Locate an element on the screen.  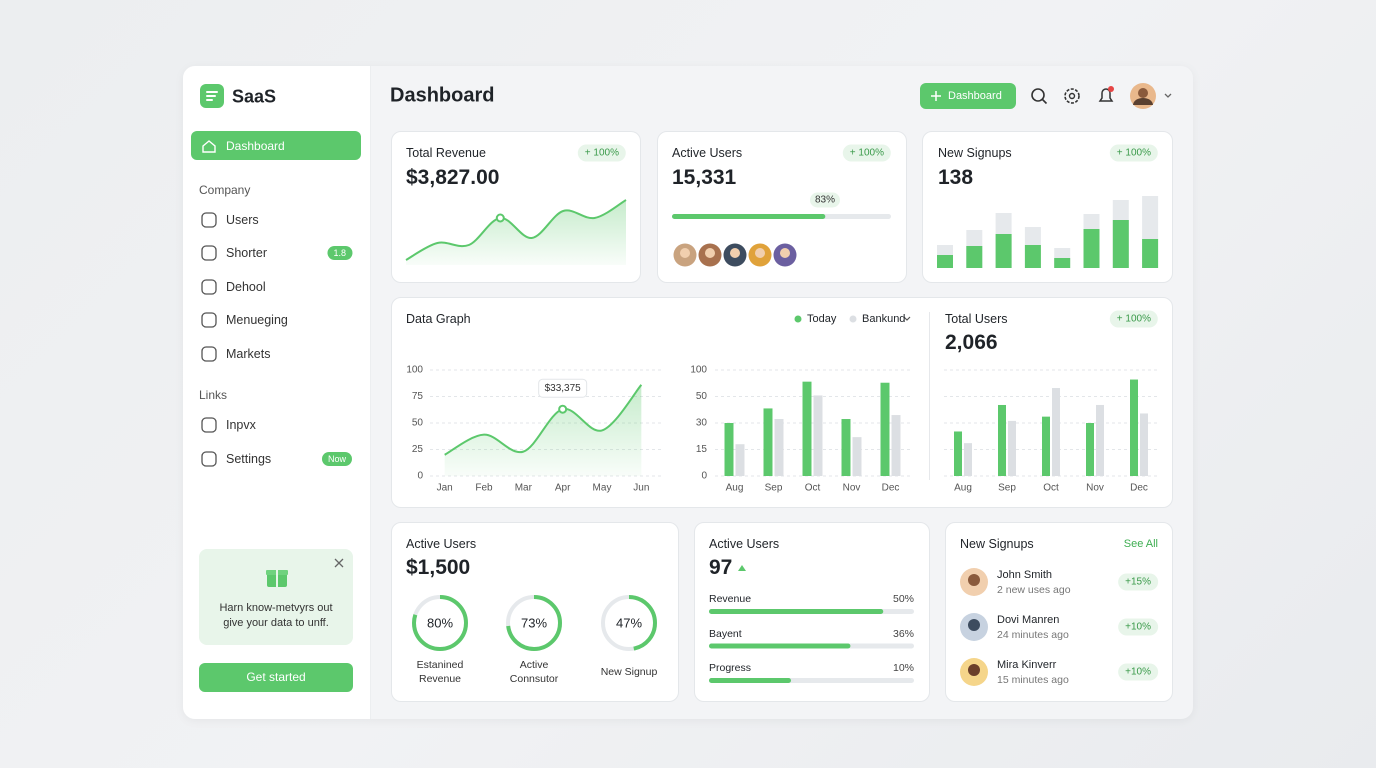
y-tick-label: 0 is located at coordinates (420, 476).